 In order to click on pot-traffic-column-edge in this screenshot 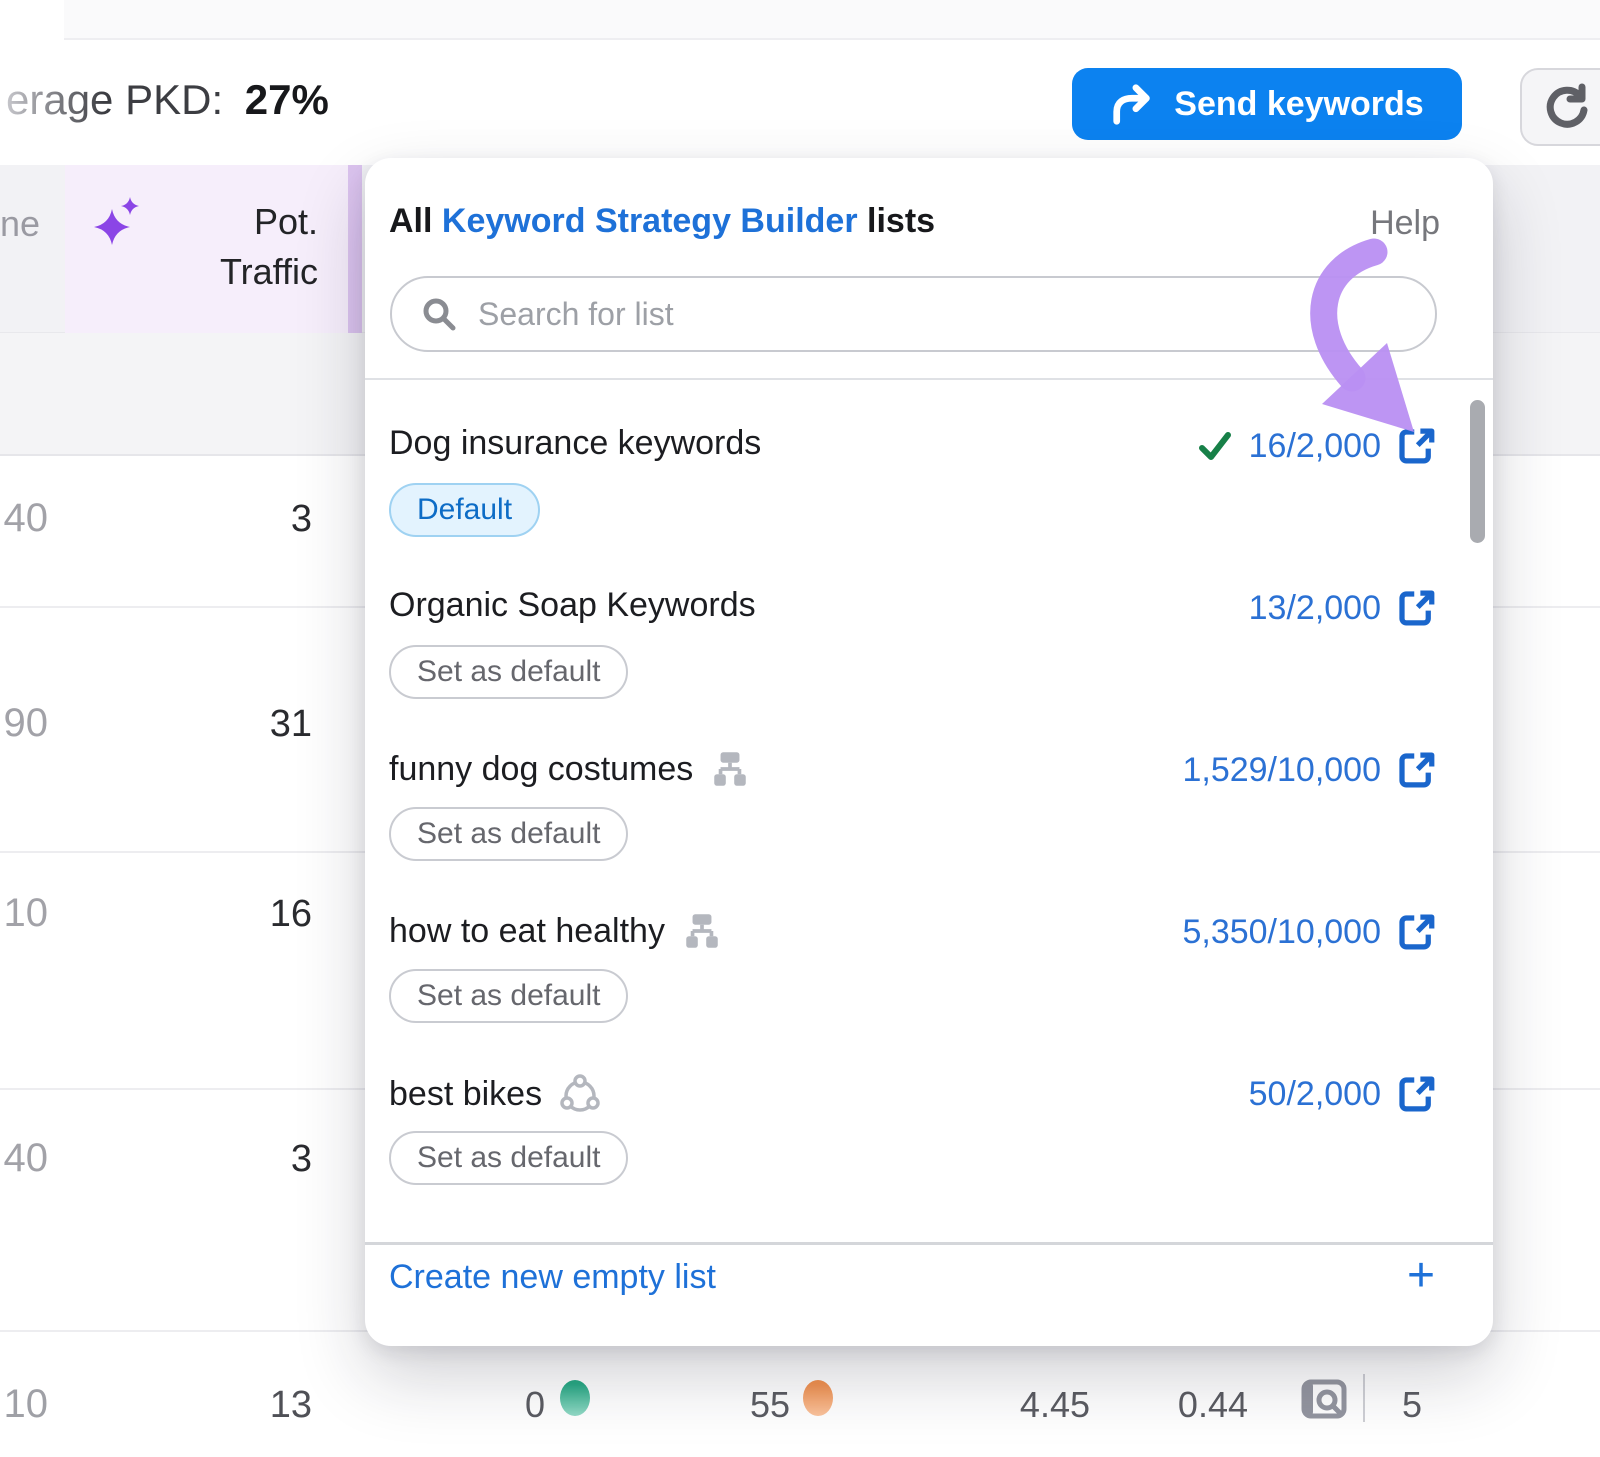, I will do `click(355, 249)`.